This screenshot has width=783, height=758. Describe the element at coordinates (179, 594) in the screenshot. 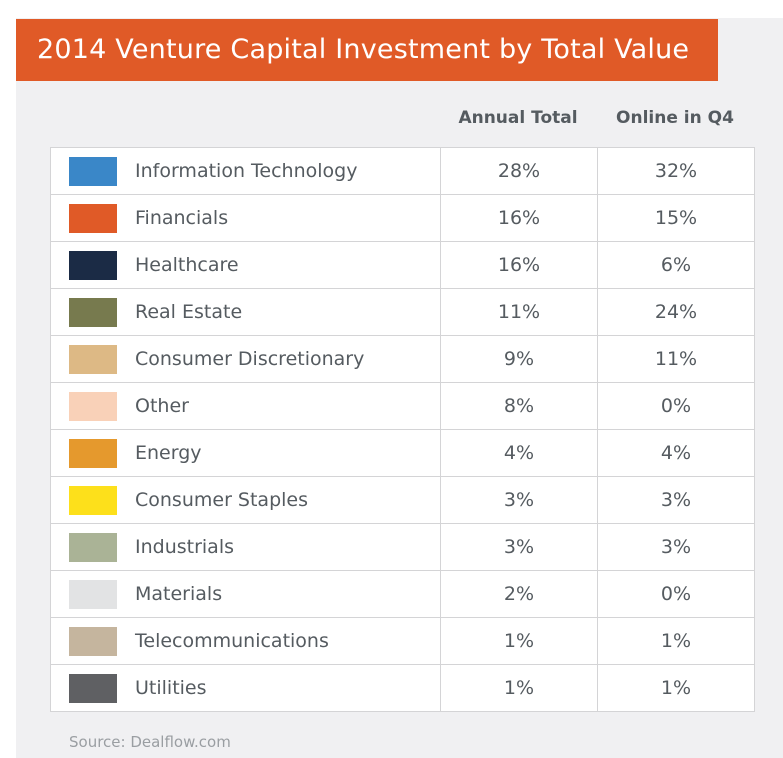

I see `category-label: Materials` at that location.